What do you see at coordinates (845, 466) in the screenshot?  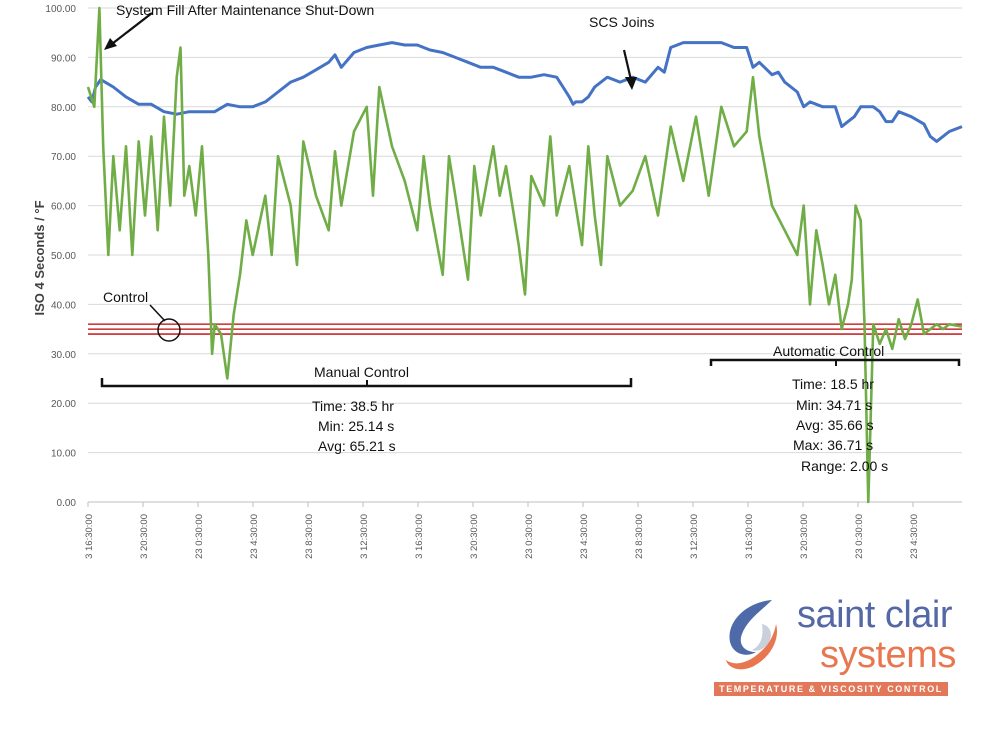 I see `auto-range: Range: 2.00 s` at bounding box center [845, 466].